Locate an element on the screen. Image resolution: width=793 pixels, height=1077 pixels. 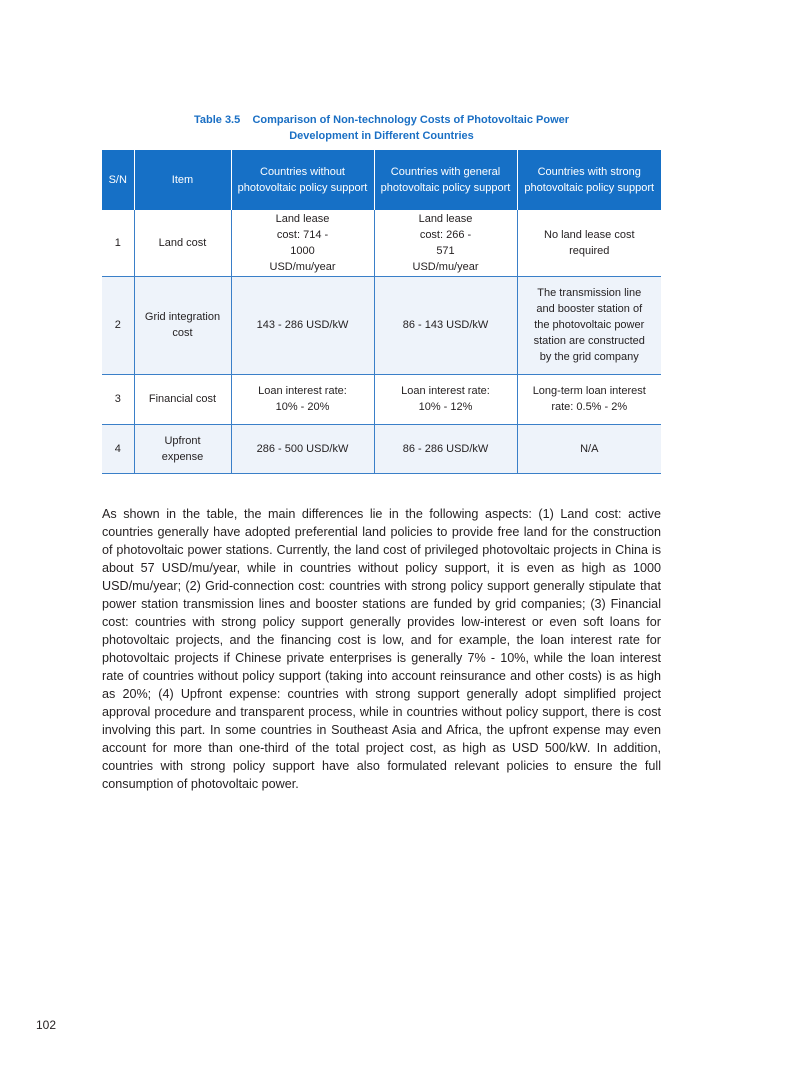
header-item: Item is located at coordinates (182, 180).